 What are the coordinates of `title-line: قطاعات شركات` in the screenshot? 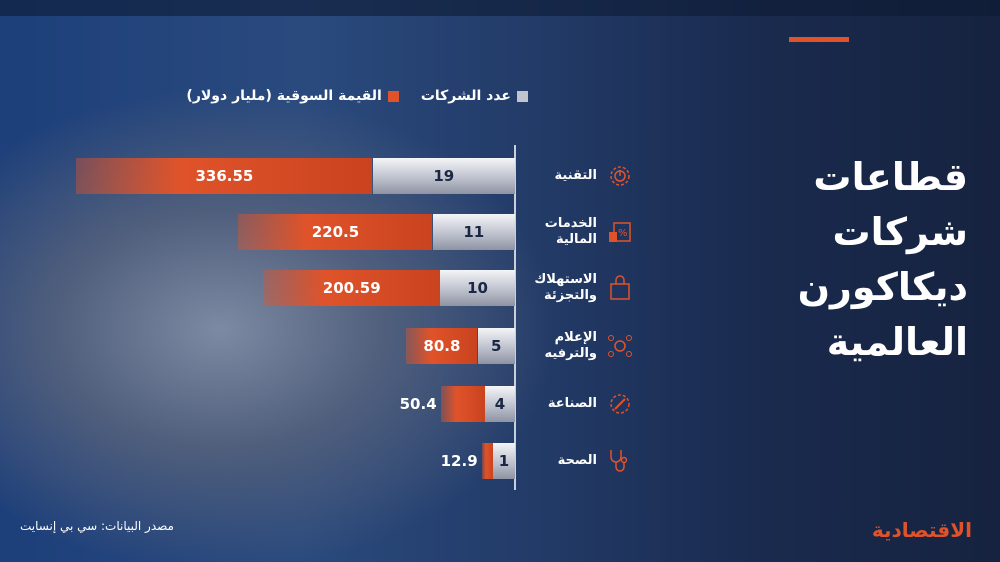 It's located at (890, 204).